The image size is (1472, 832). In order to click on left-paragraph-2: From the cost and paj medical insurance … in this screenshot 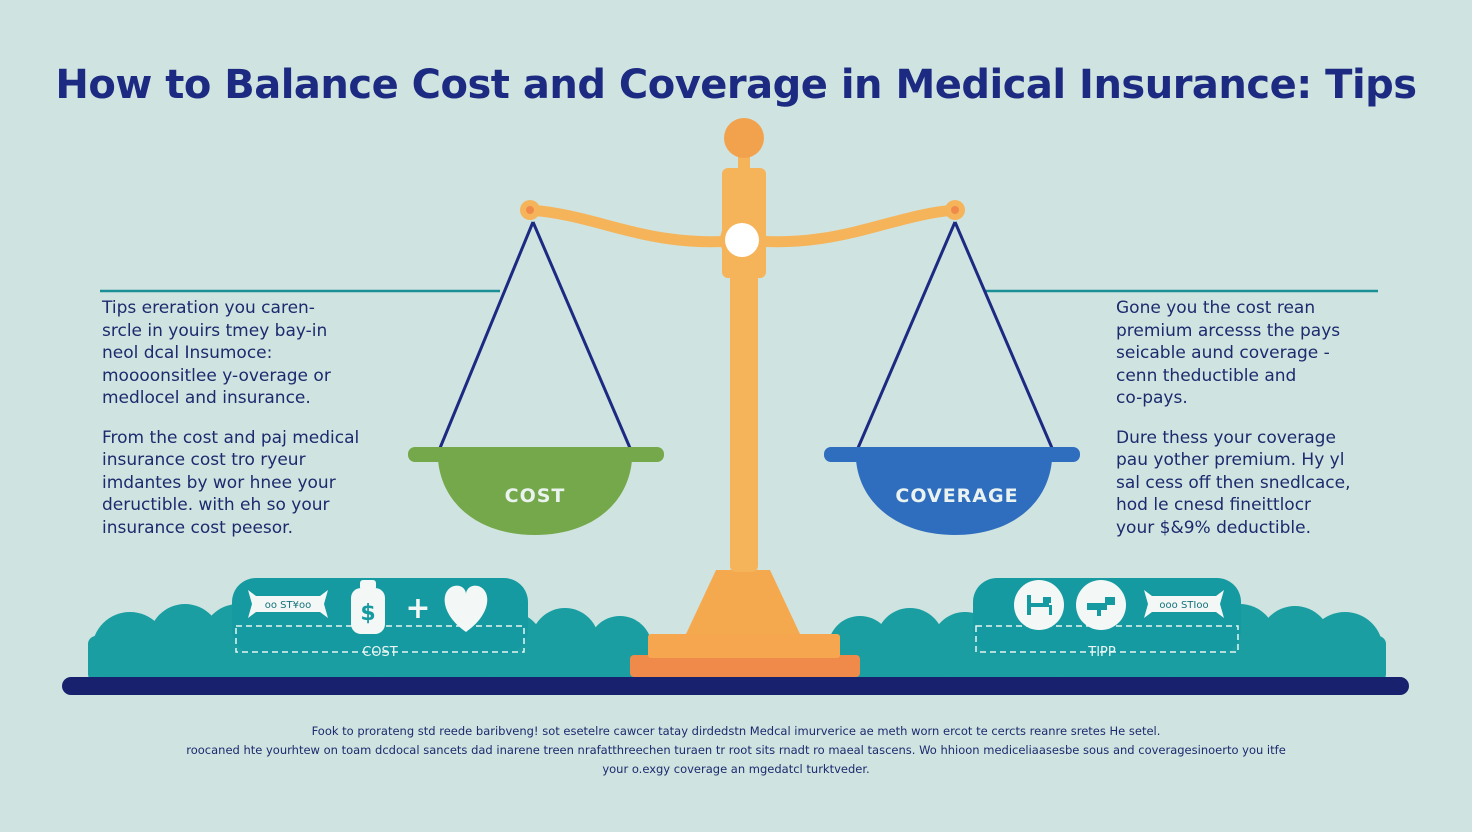, I will do `click(230, 483)`.